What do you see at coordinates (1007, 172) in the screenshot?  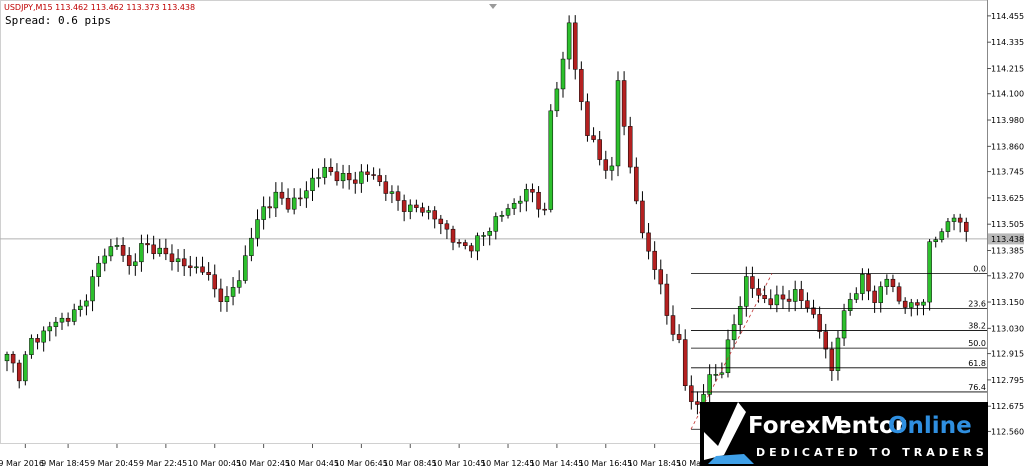 I see `price-tick-label: 113.745` at bounding box center [1007, 172].